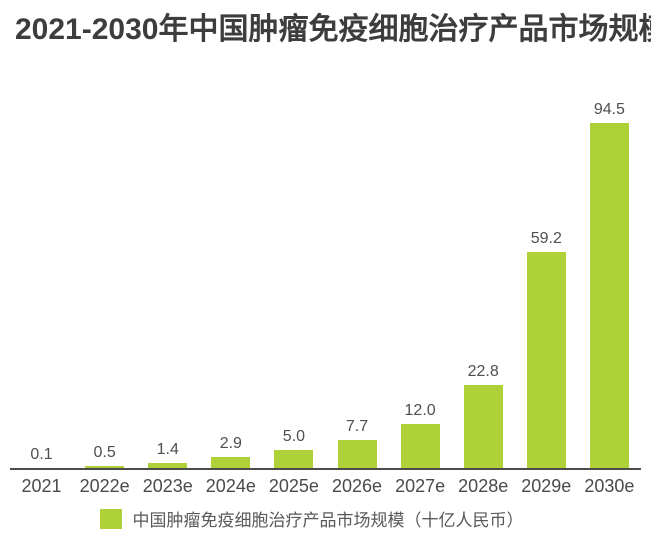 The width and height of the screenshot is (651, 536). Describe the element at coordinates (167, 486) in the screenshot. I see `x-axis-tick-label: 2023e` at that location.